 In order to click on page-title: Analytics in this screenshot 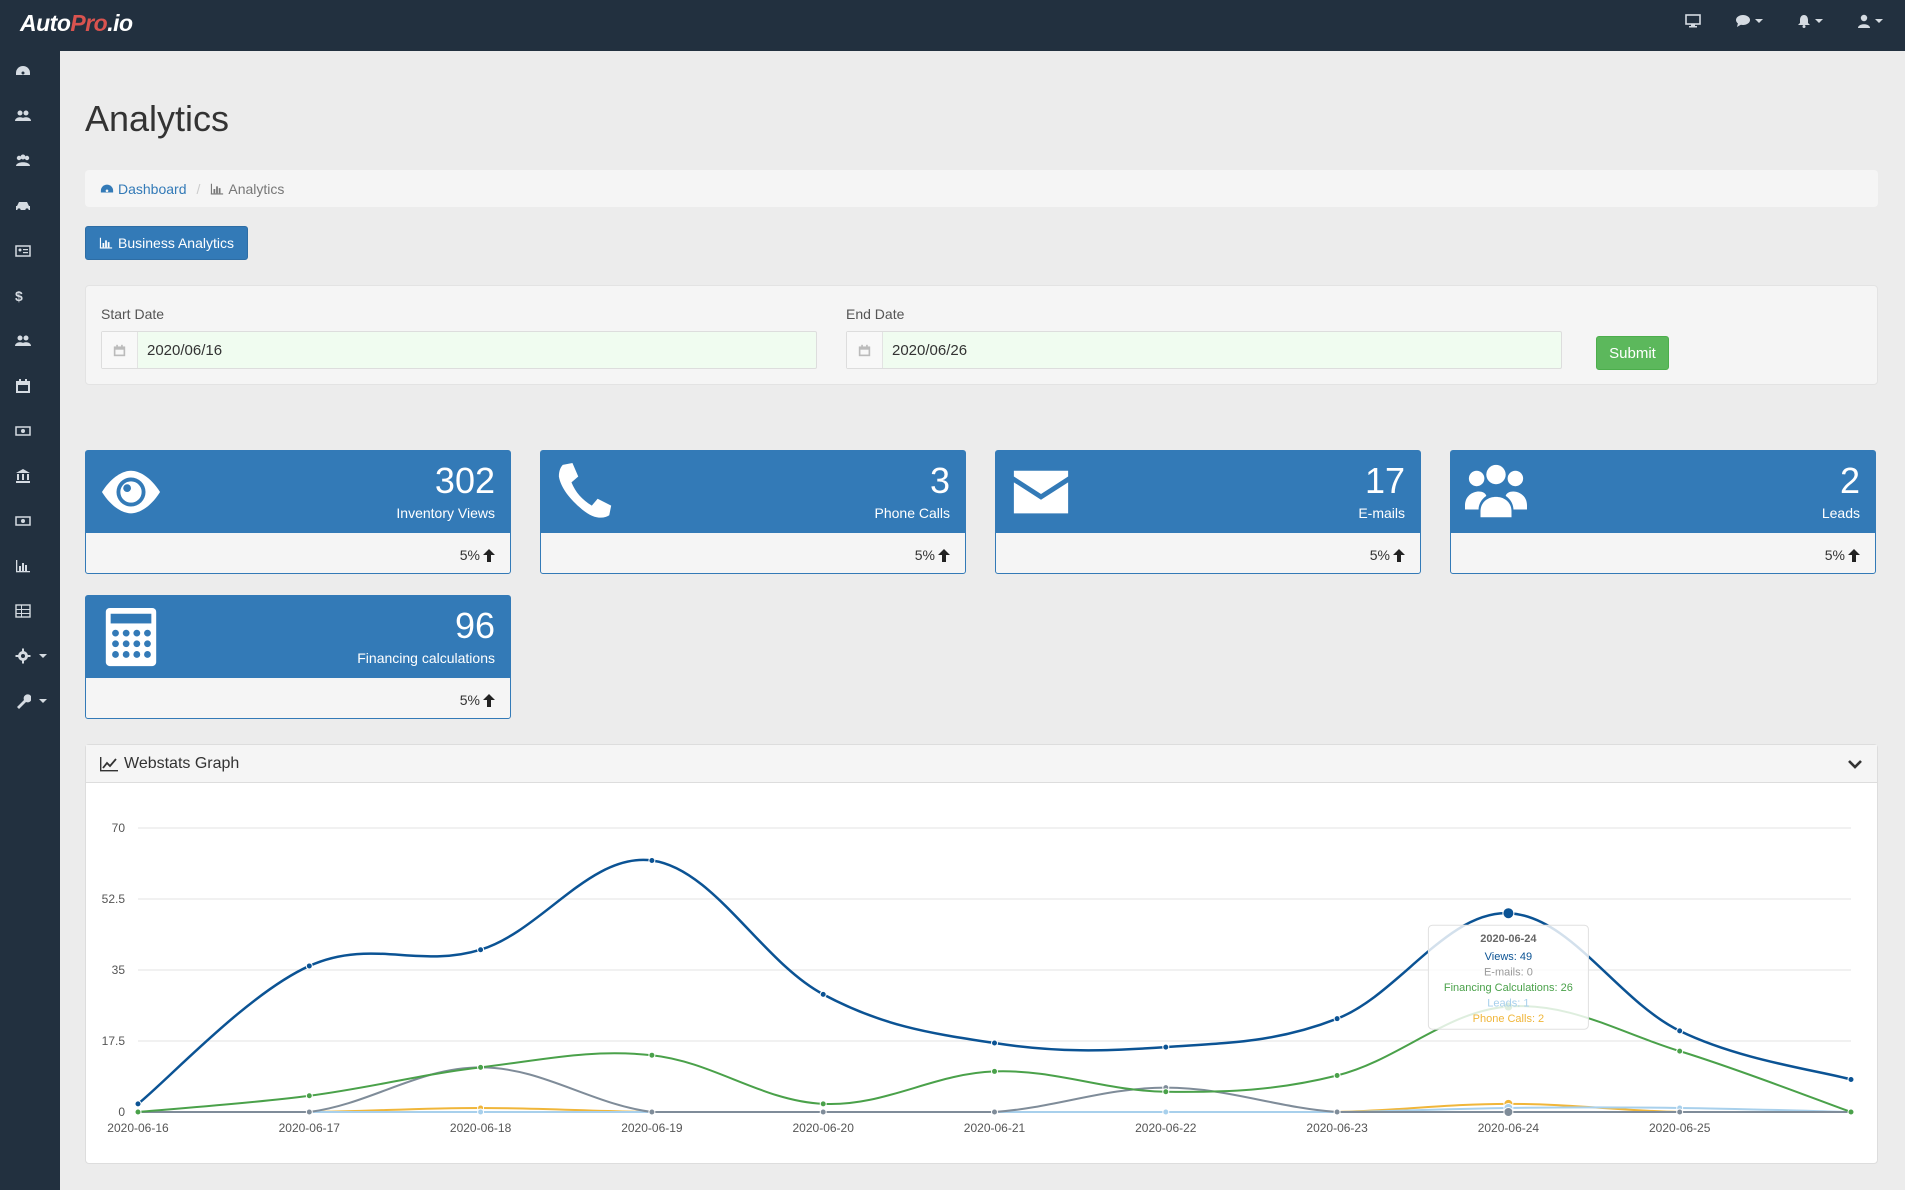, I will do `click(157, 118)`.